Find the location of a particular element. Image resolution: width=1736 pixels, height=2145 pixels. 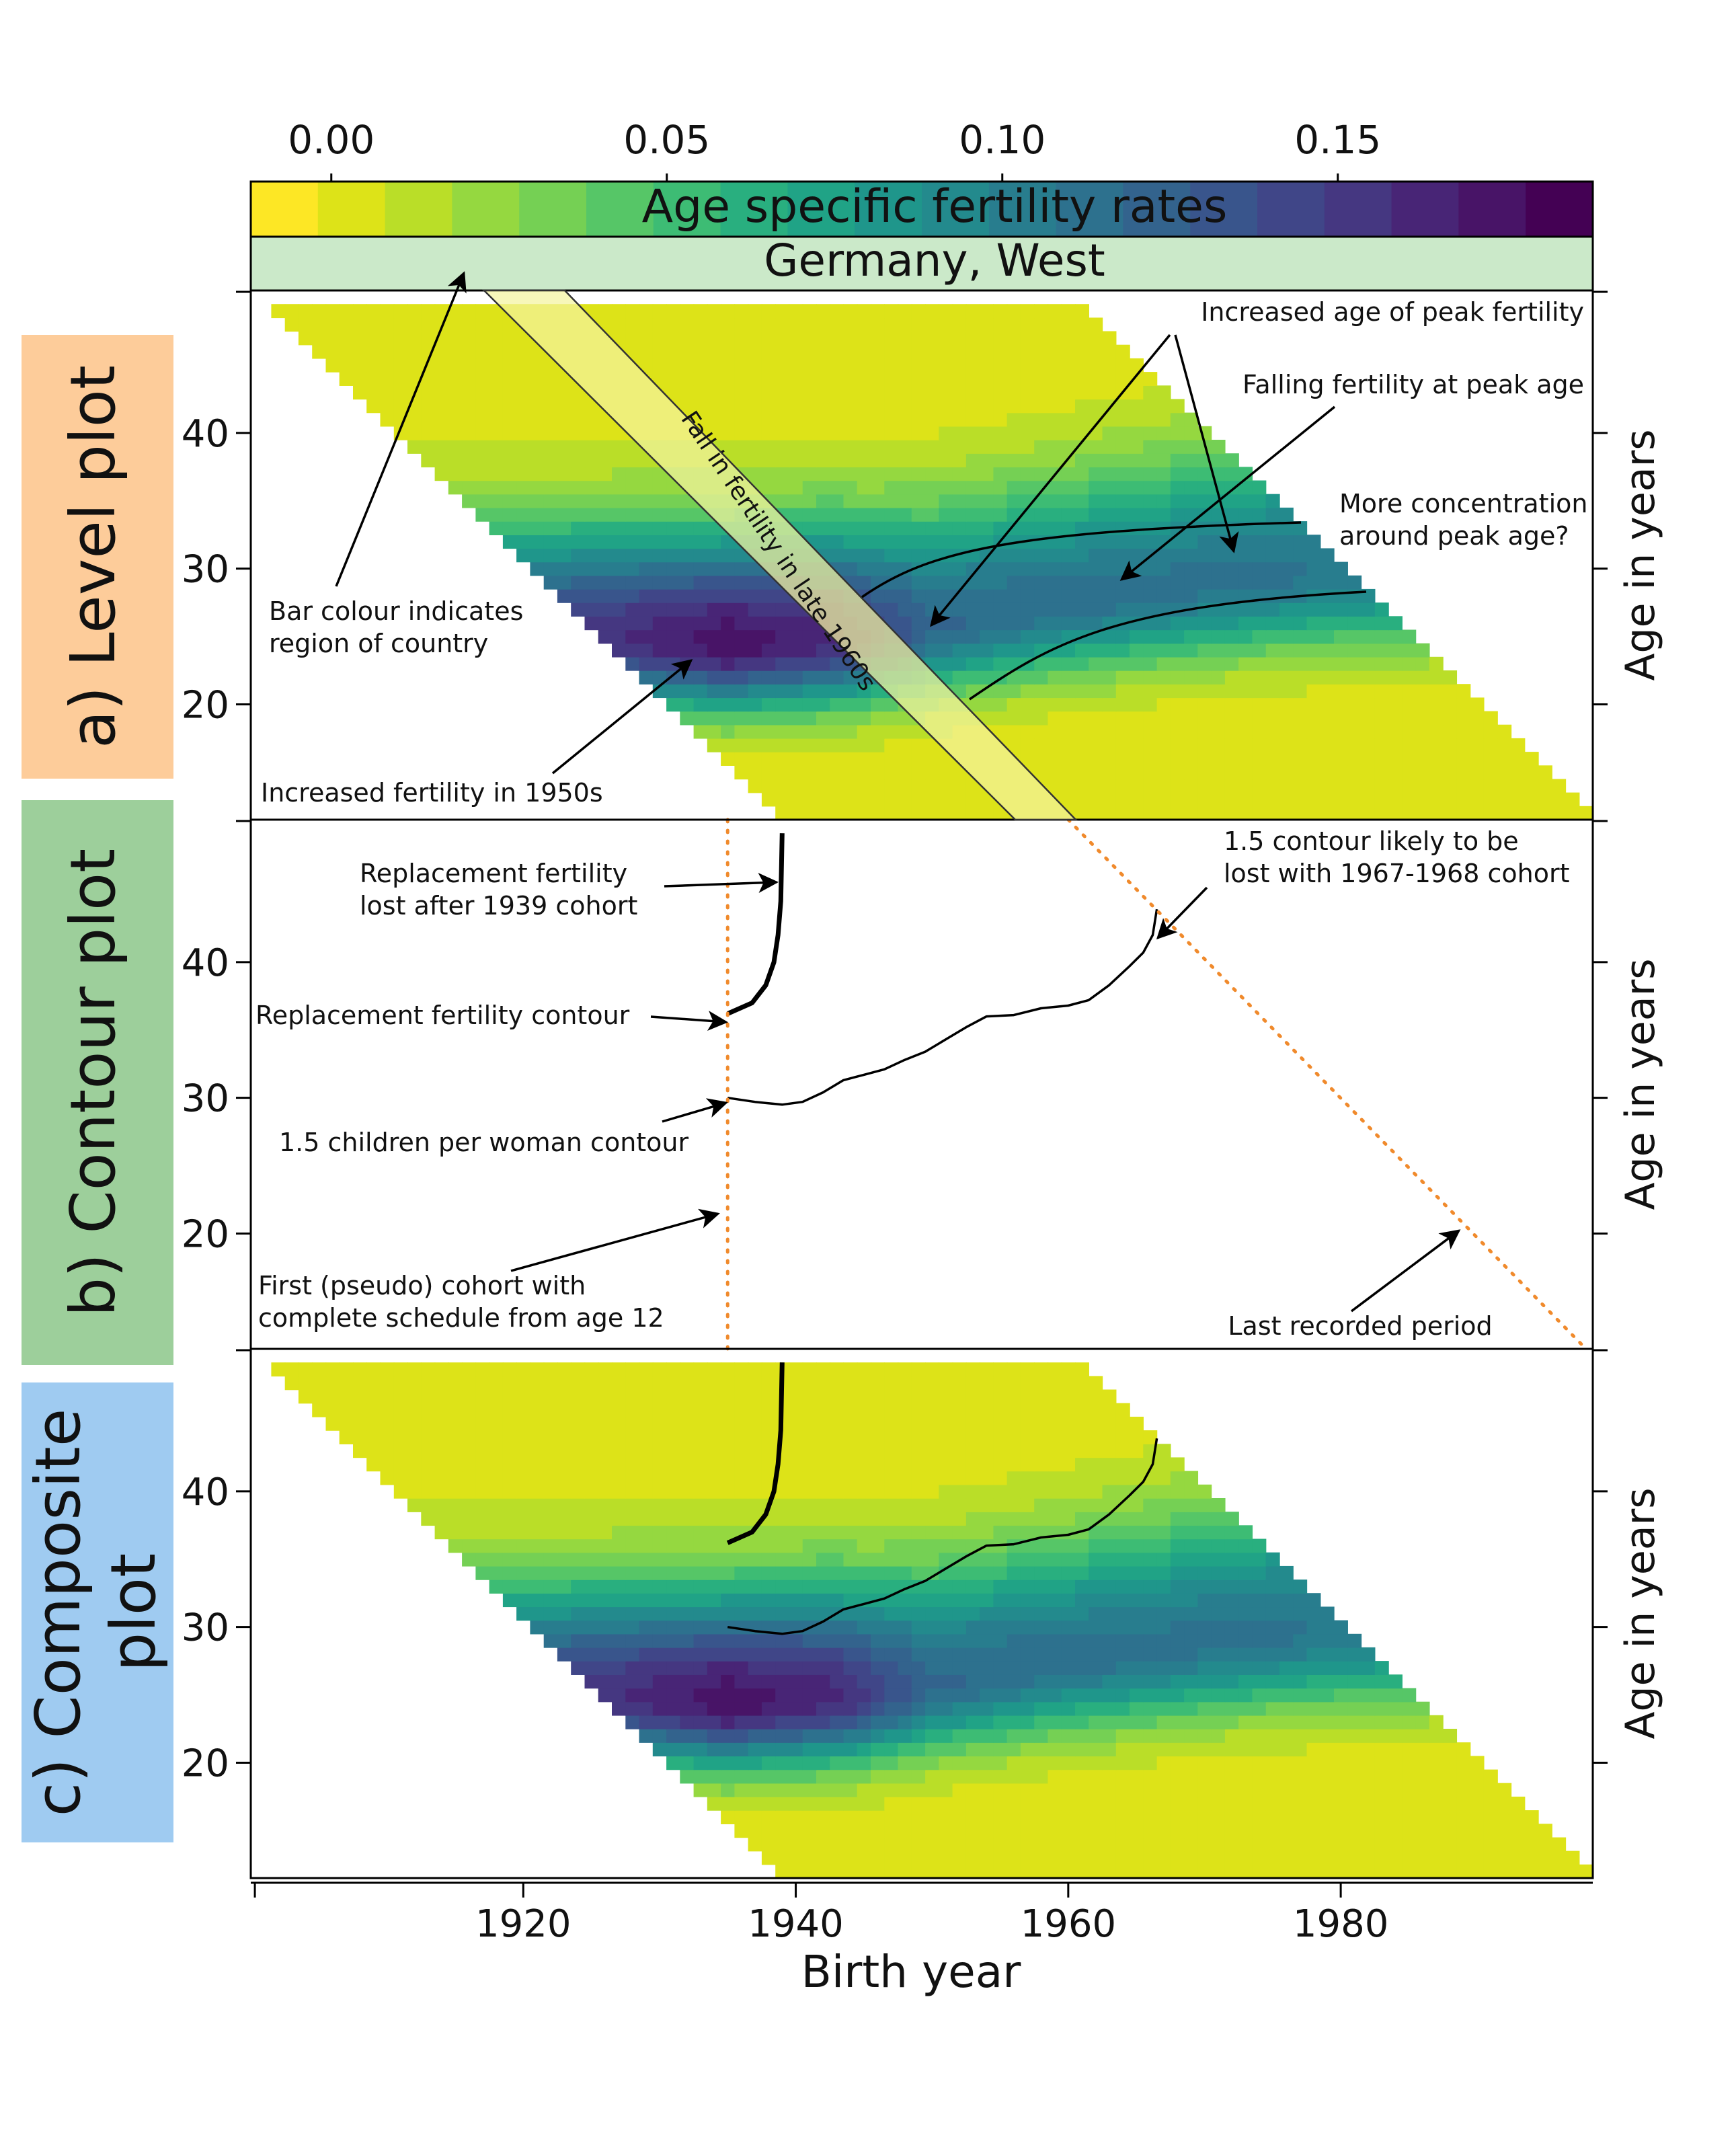

arrow-falling-fertility-peak is located at coordinates (1227, 493).